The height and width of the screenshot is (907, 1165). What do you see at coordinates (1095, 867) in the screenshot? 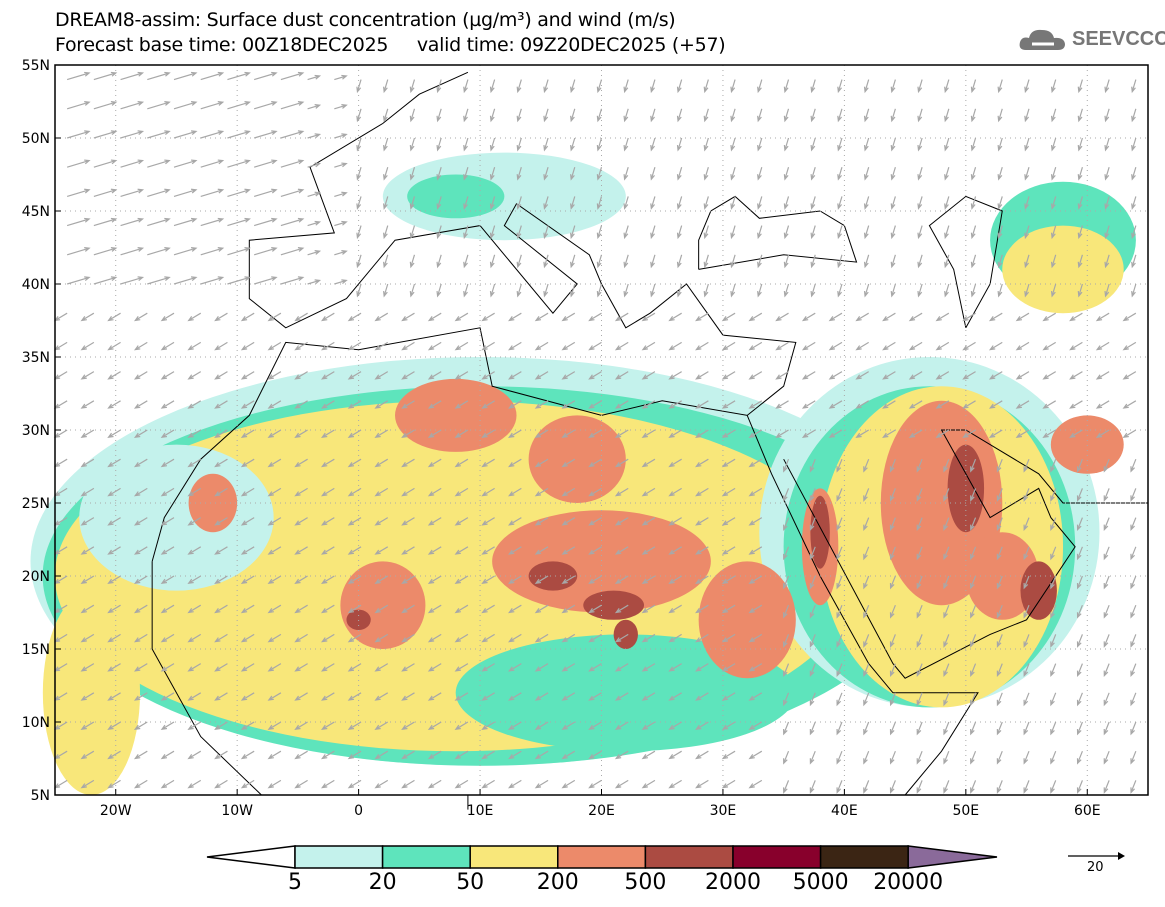
I see `wind-reference-label: 20` at bounding box center [1095, 867].